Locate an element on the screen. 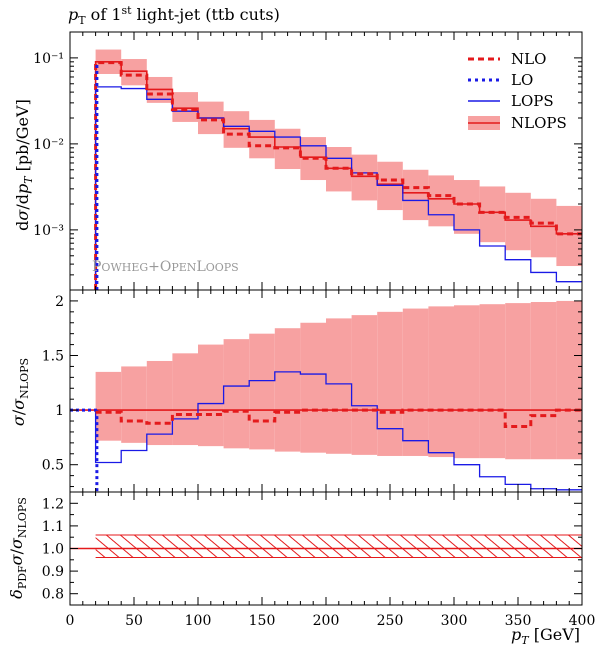 The width and height of the screenshot is (598, 653). ratio-y-label: σ/σNLOPS is located at coordinates (20, 392).